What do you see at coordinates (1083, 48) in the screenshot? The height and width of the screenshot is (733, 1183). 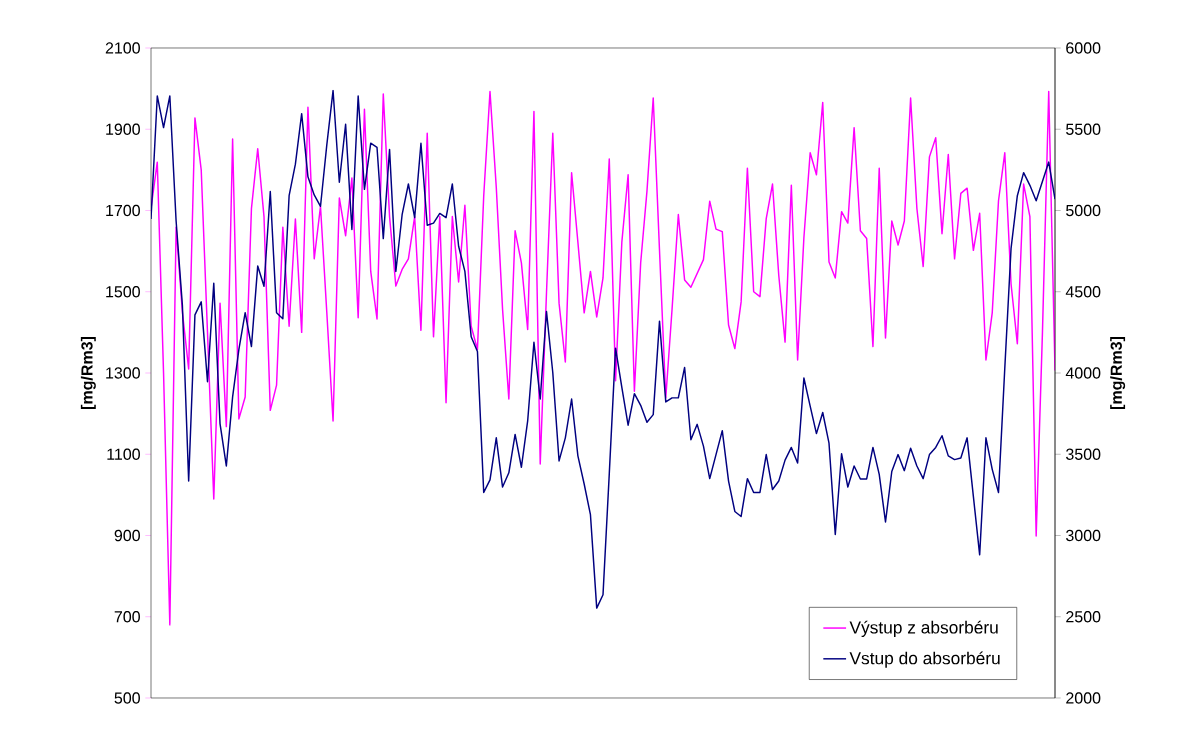 I see `y2-tick-label: 6000` at bounding box center [1083, 48].